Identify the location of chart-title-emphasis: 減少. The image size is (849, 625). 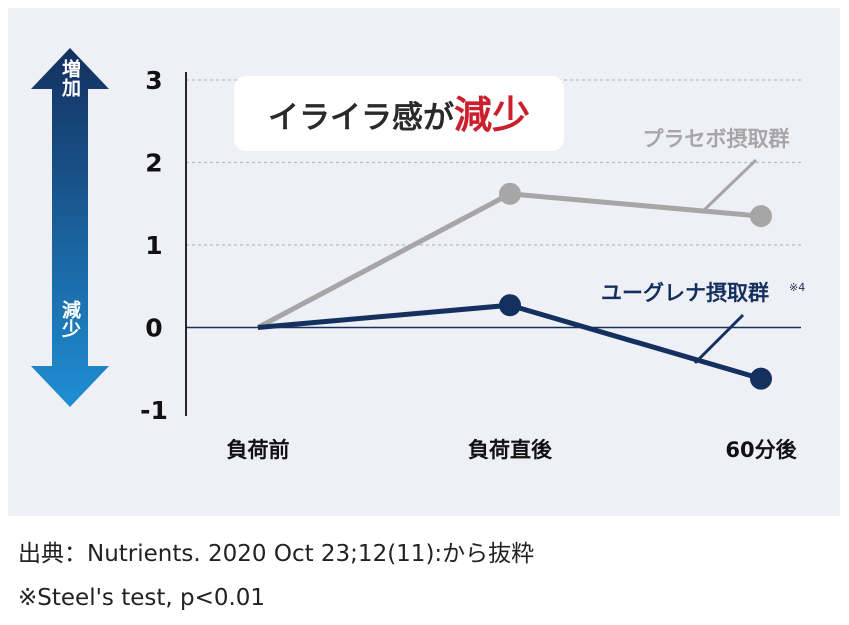
(492, 115).